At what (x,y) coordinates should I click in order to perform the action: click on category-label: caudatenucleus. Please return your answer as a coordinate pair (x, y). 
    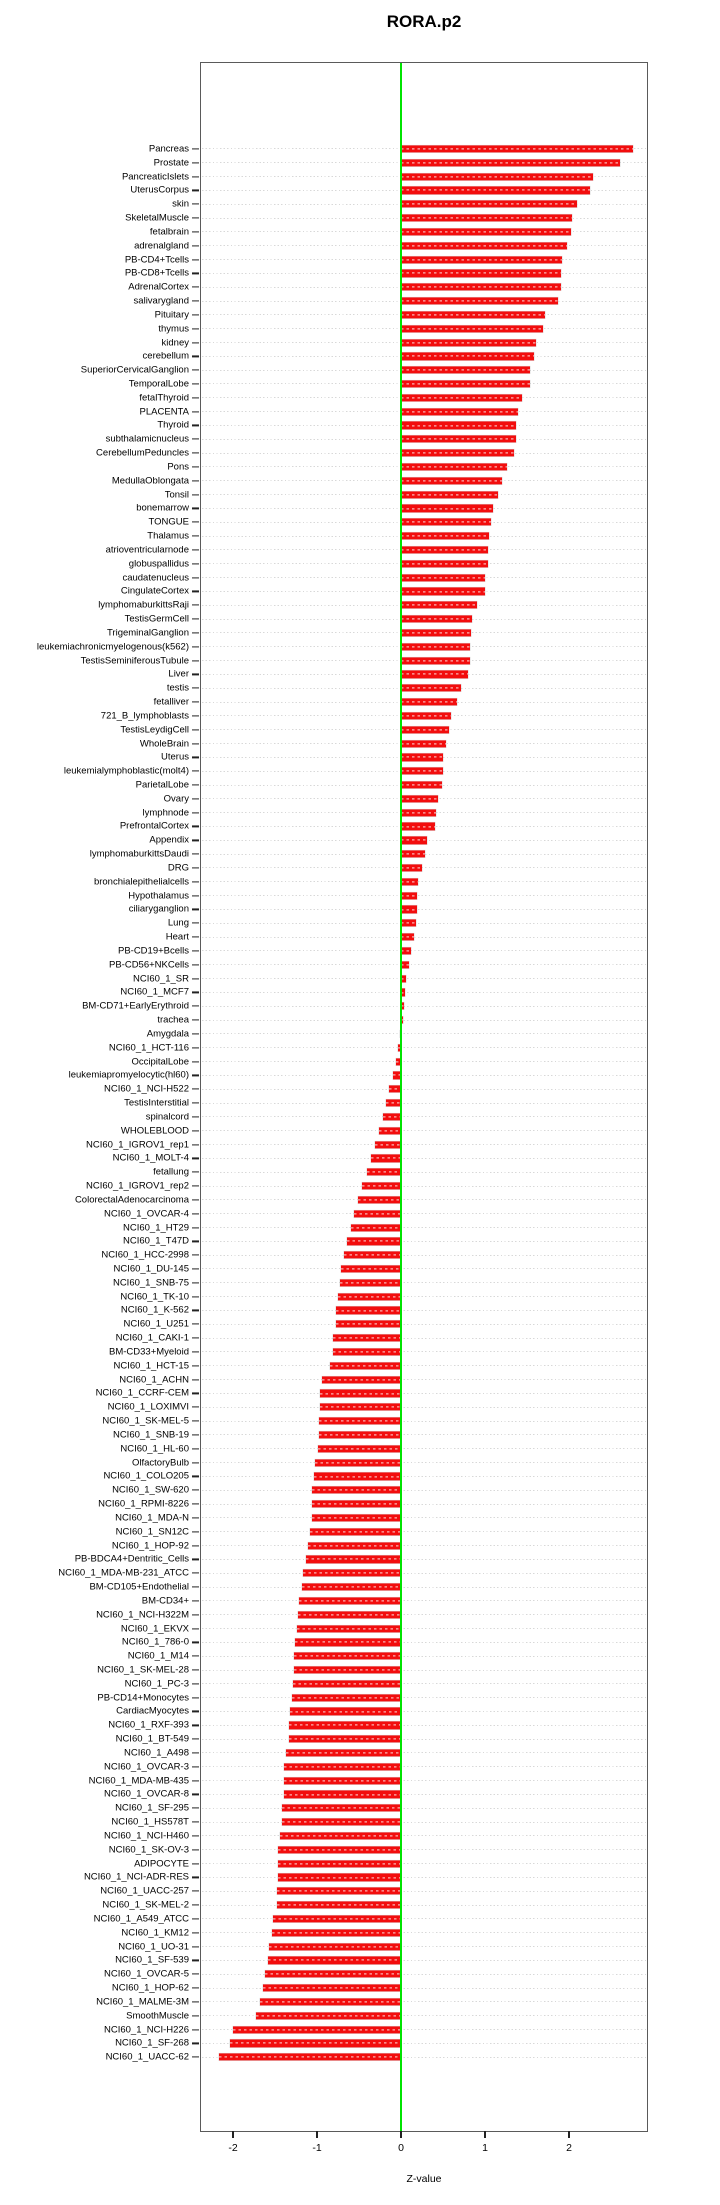
    Looking at the image, I should click on (155, 578).